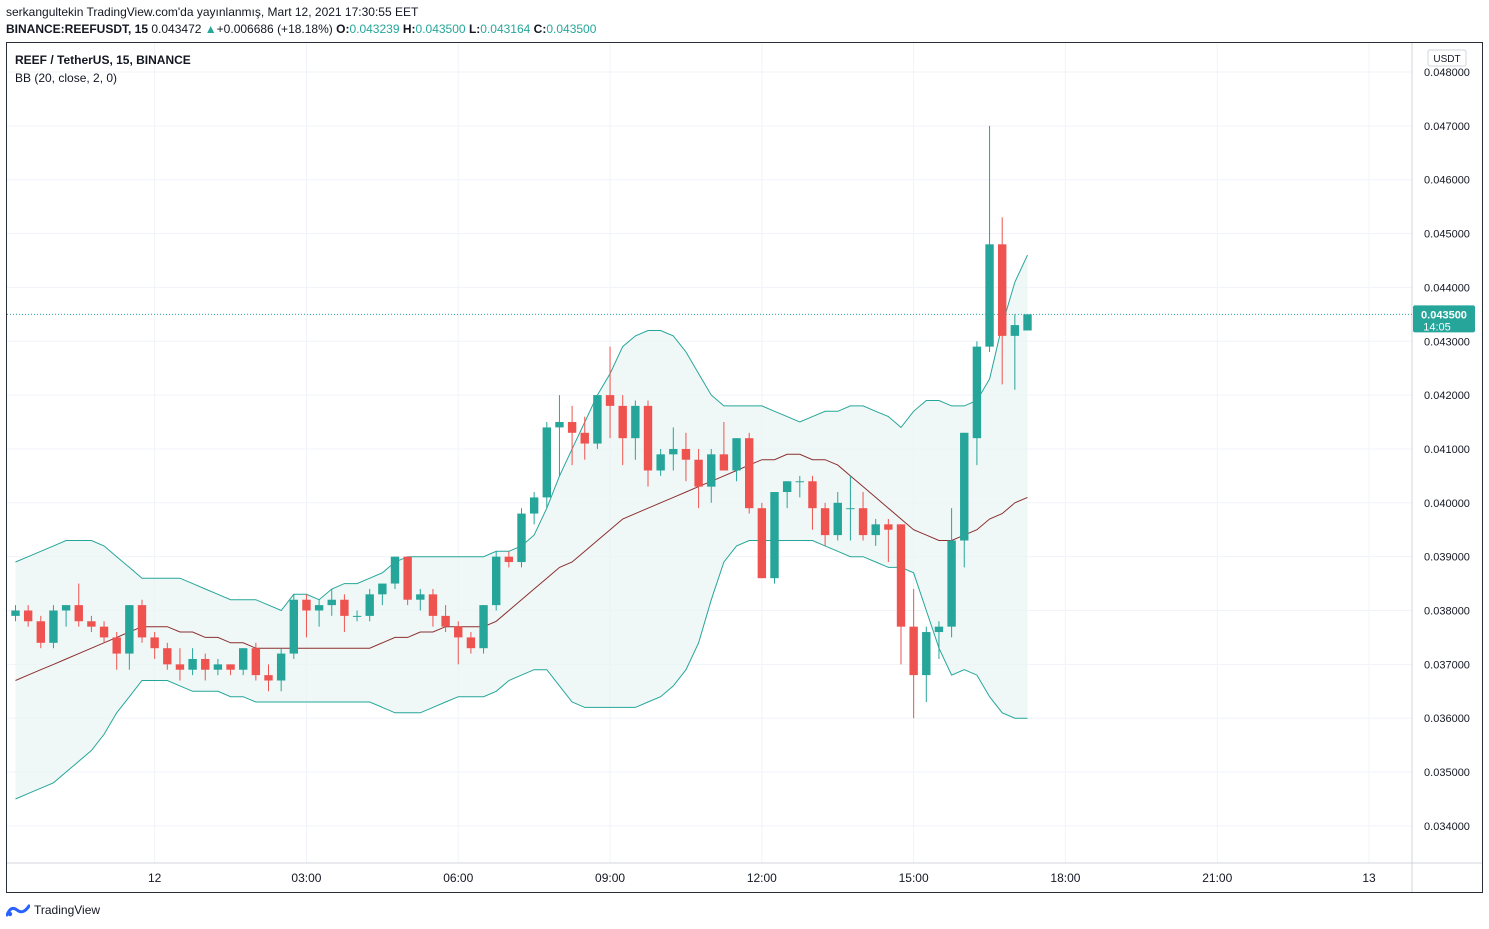 The width and height of the screenshot is (1489, 929). Describe the element at coordinates (1447, 342) in the screenshot. I see `price-tick-label: 0.043000` at that location.